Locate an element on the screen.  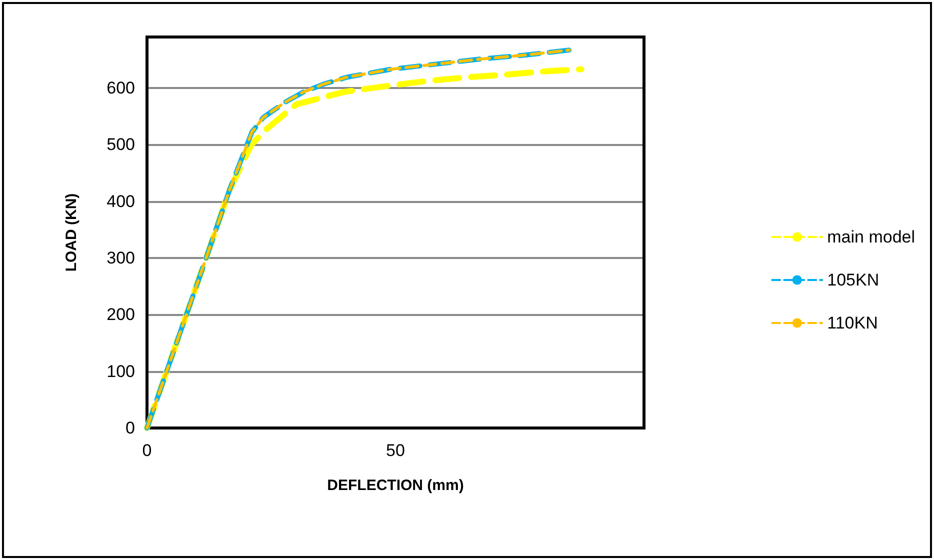
y-tick-label: 400 is located at coordinates (120, 201).